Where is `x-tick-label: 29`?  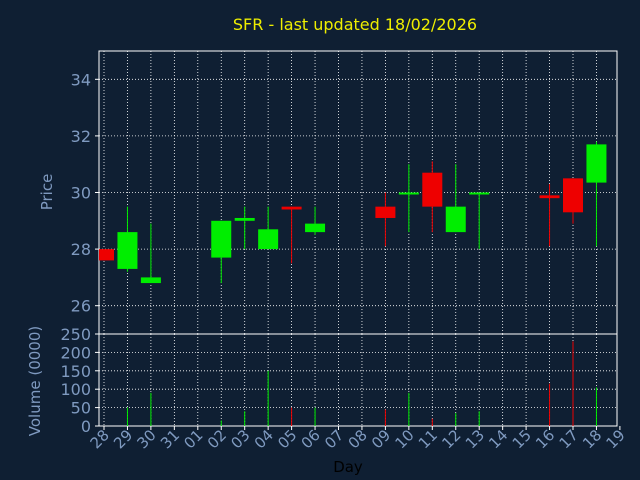
x-tick-label: 29 is located at coordinates (123, 439).